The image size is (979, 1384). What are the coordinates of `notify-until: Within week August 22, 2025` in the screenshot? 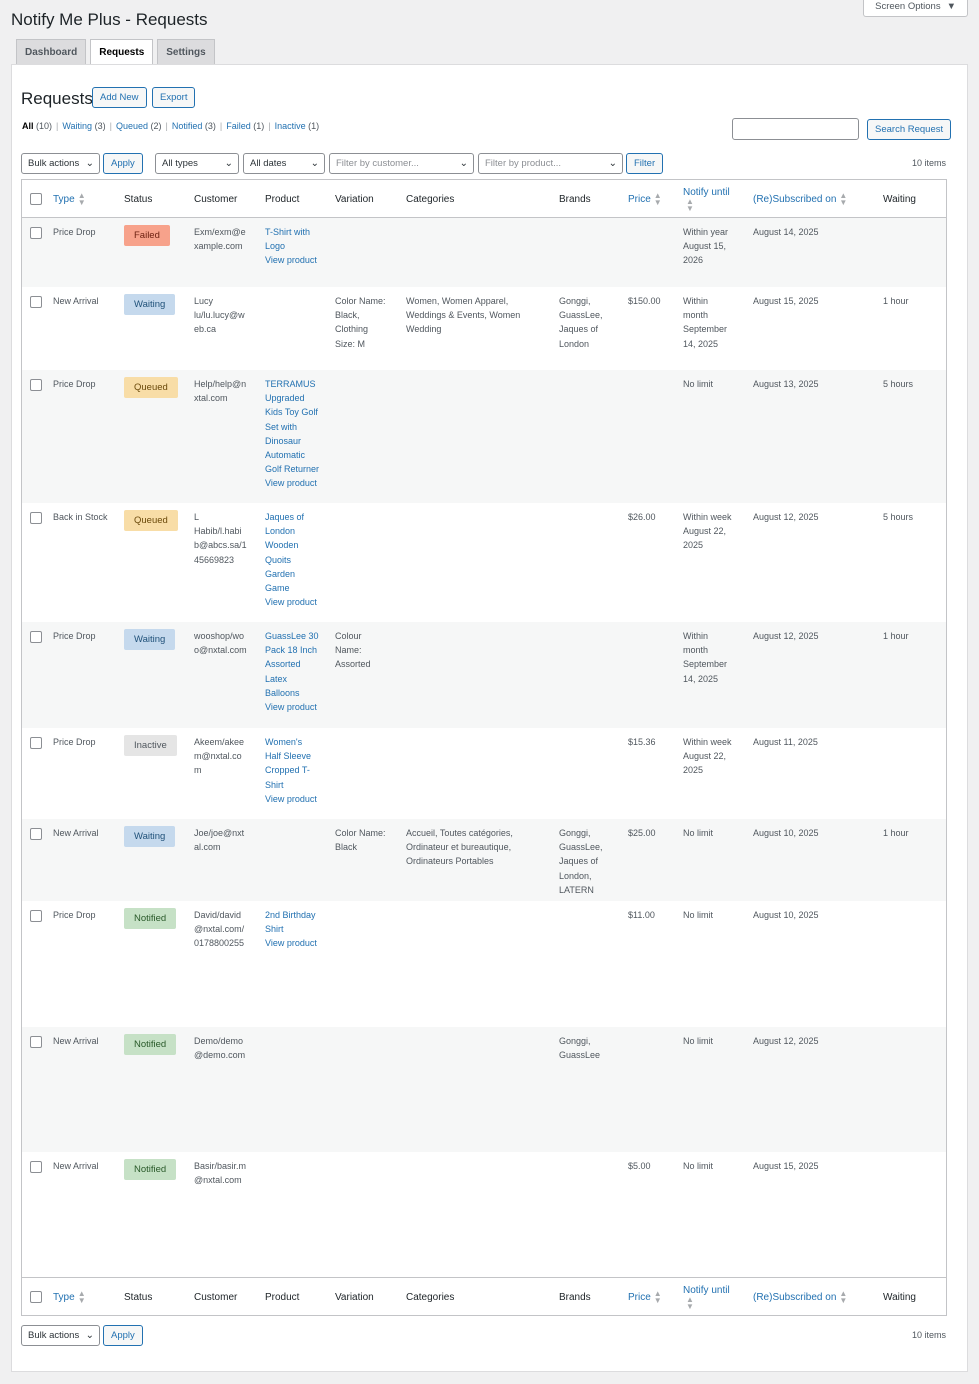 It's located at (707, 531).